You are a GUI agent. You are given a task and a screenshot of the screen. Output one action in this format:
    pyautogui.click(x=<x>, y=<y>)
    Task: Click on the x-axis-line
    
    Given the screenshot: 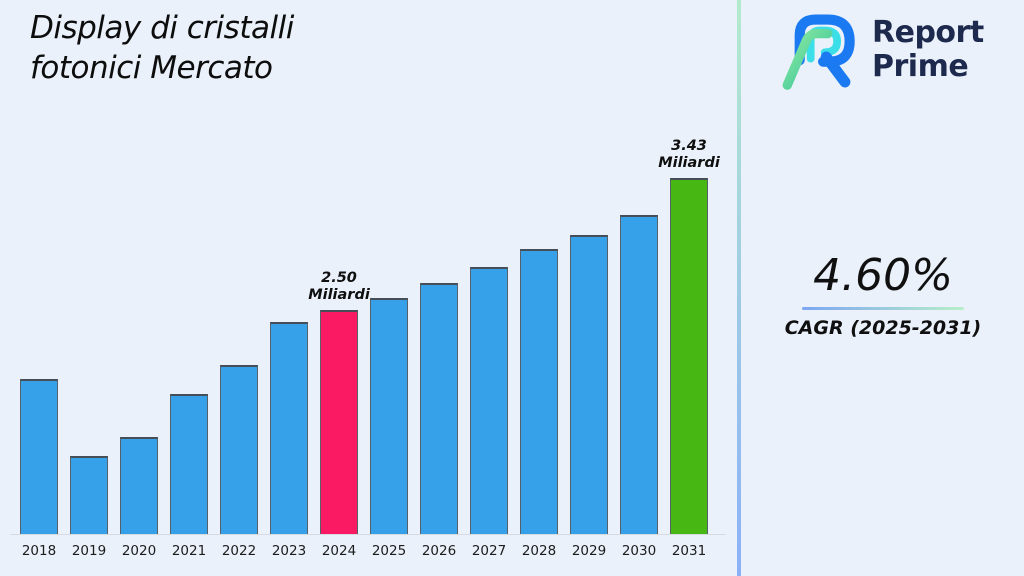 What is the action you would take?
    pyautogui.click(x=368, y=534)
    